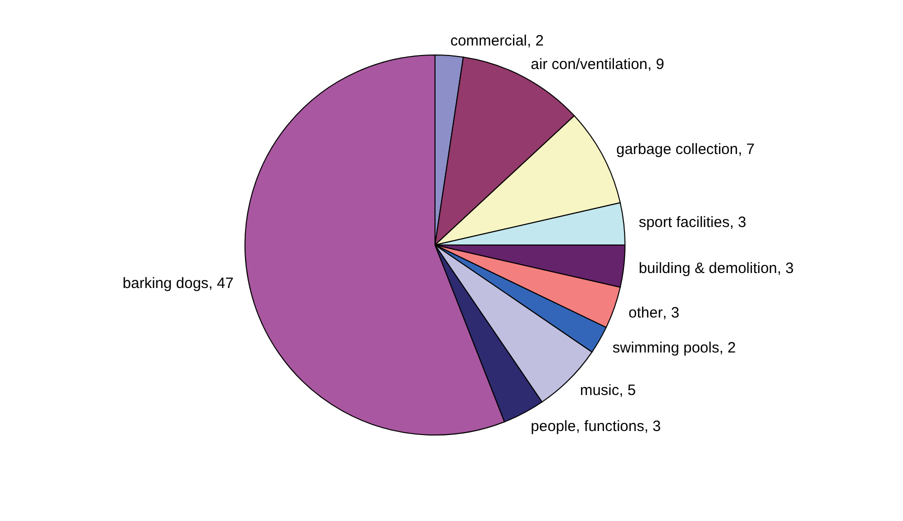 This screenshot has height=521, width=903. What do you see at coordinates (589, 64) in the screenshot?
I see `slice-label: air con/ventilation` at bounding box center [589, 64].